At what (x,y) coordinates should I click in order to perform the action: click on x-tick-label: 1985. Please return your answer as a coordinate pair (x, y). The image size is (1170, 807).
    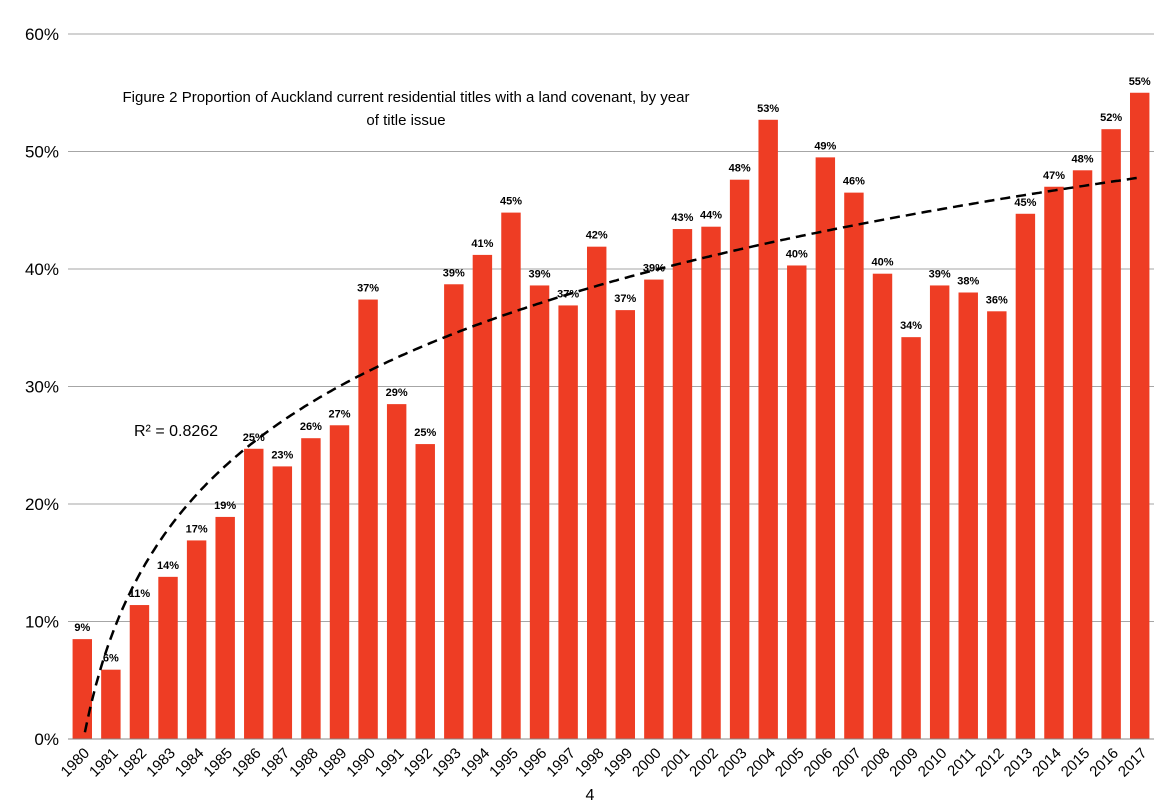
    Looking at the image, I should click on (218, 763).